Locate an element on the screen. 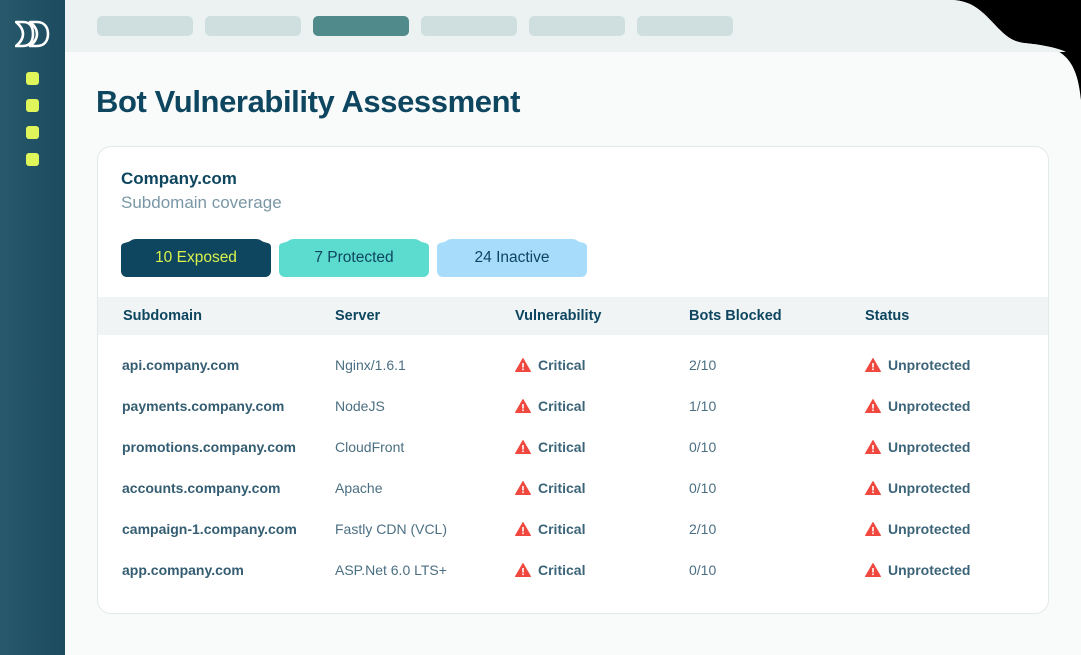 This screenshot has width=1081, height=655. subdomain-cell: api.company.com is located at coordinates (181, 364).